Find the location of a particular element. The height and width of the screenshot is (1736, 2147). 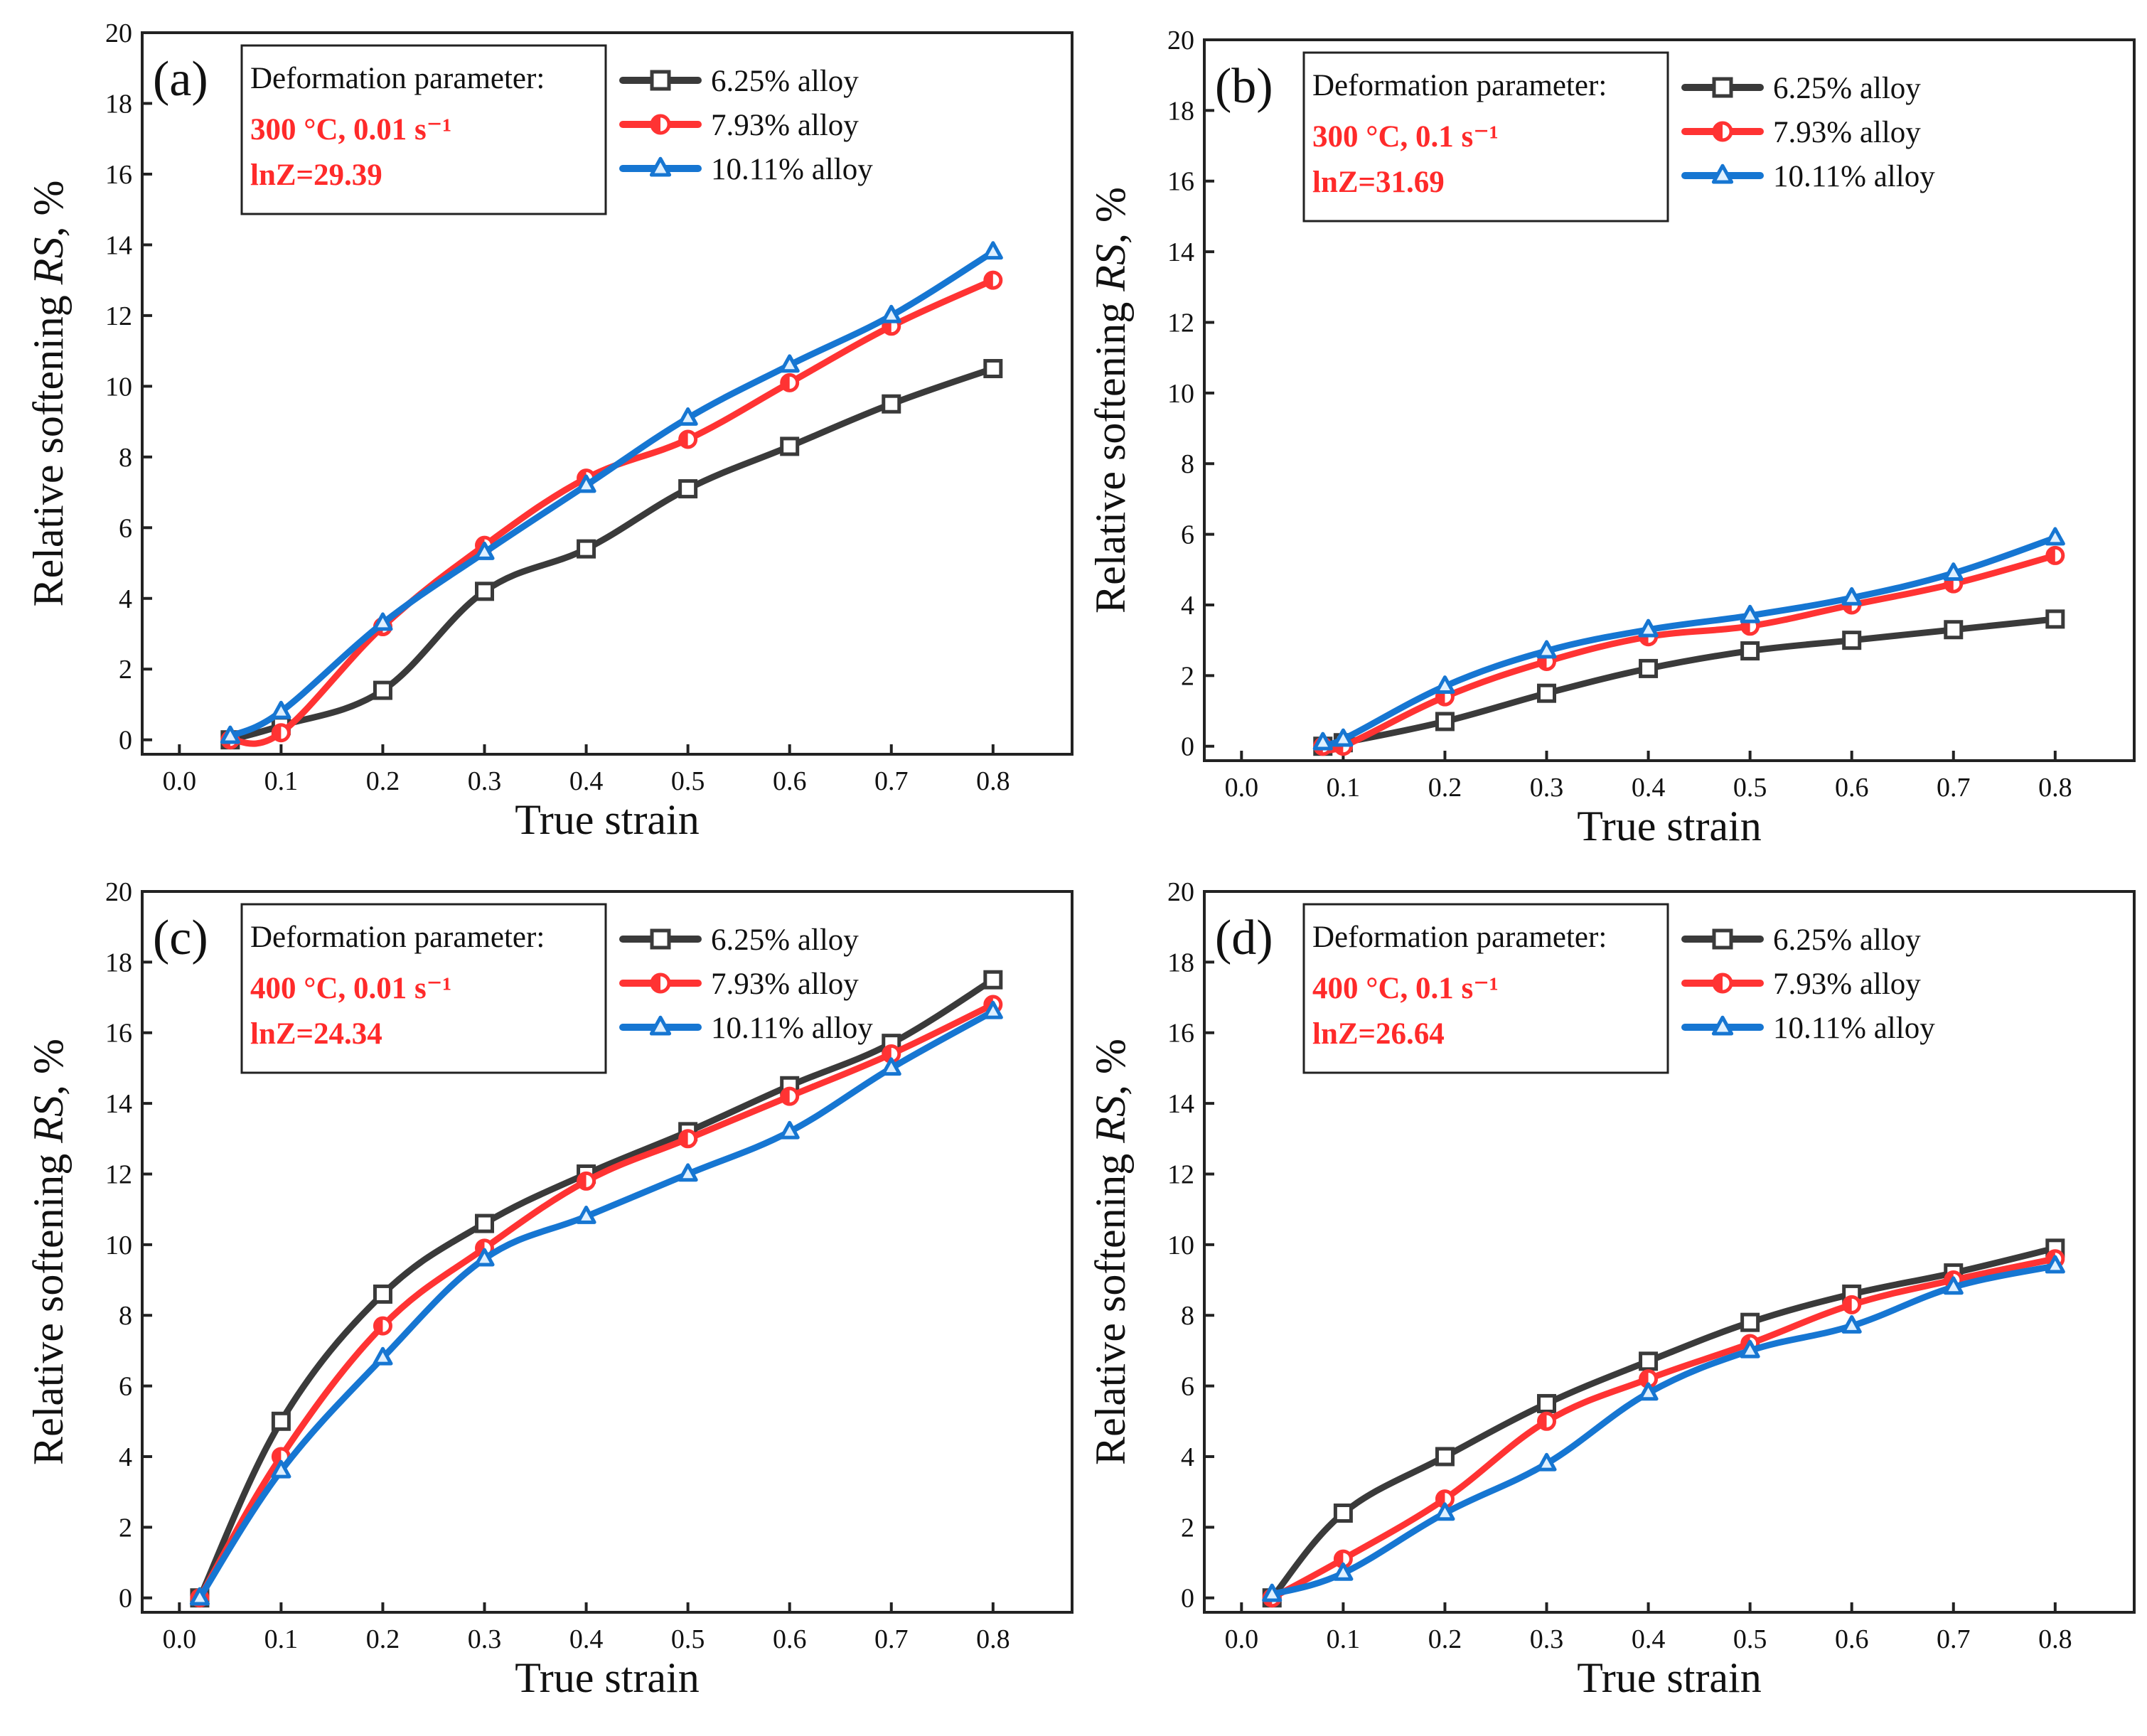

annotation-title: Deformation parameter: is located at coordinates (398, 937).